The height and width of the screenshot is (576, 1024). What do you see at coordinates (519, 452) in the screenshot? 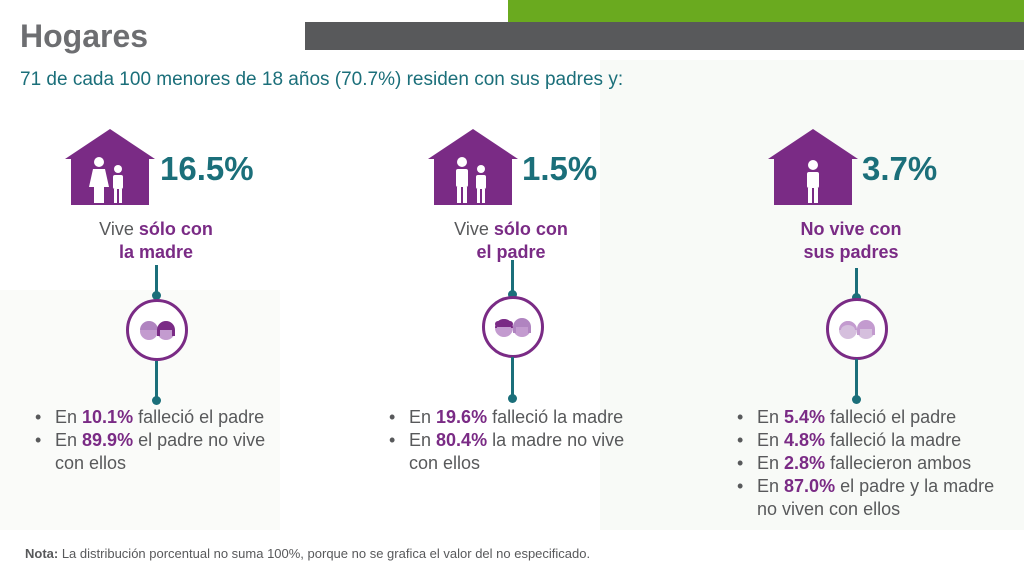
I see `list-item: En 80.4% la madre no vive con ellos` at bounding box center [519, 452].